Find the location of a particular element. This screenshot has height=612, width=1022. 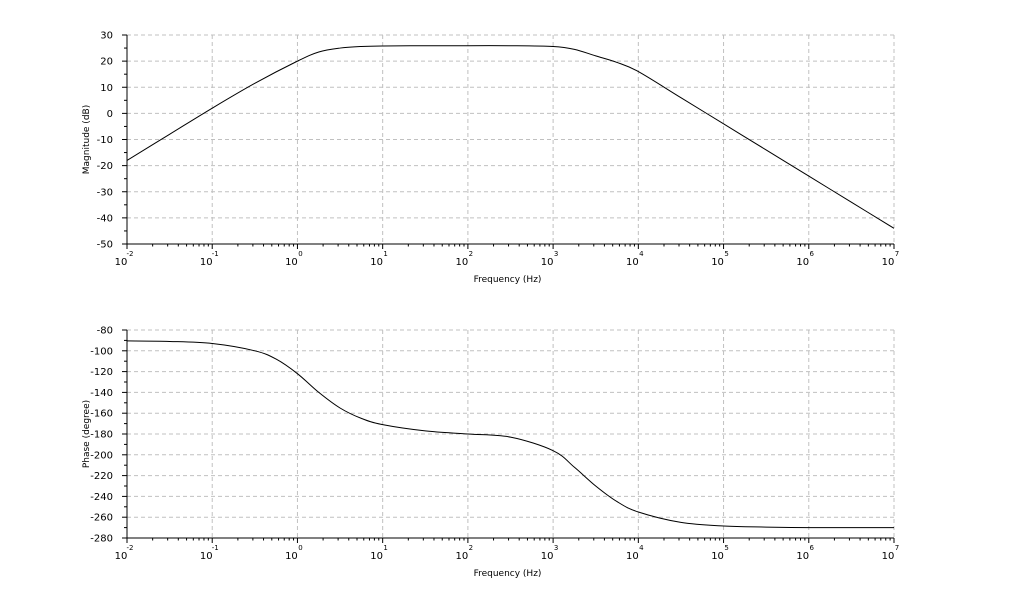

magnitude-x-tick-exponent: -2 is located at coordinates (130, 254).